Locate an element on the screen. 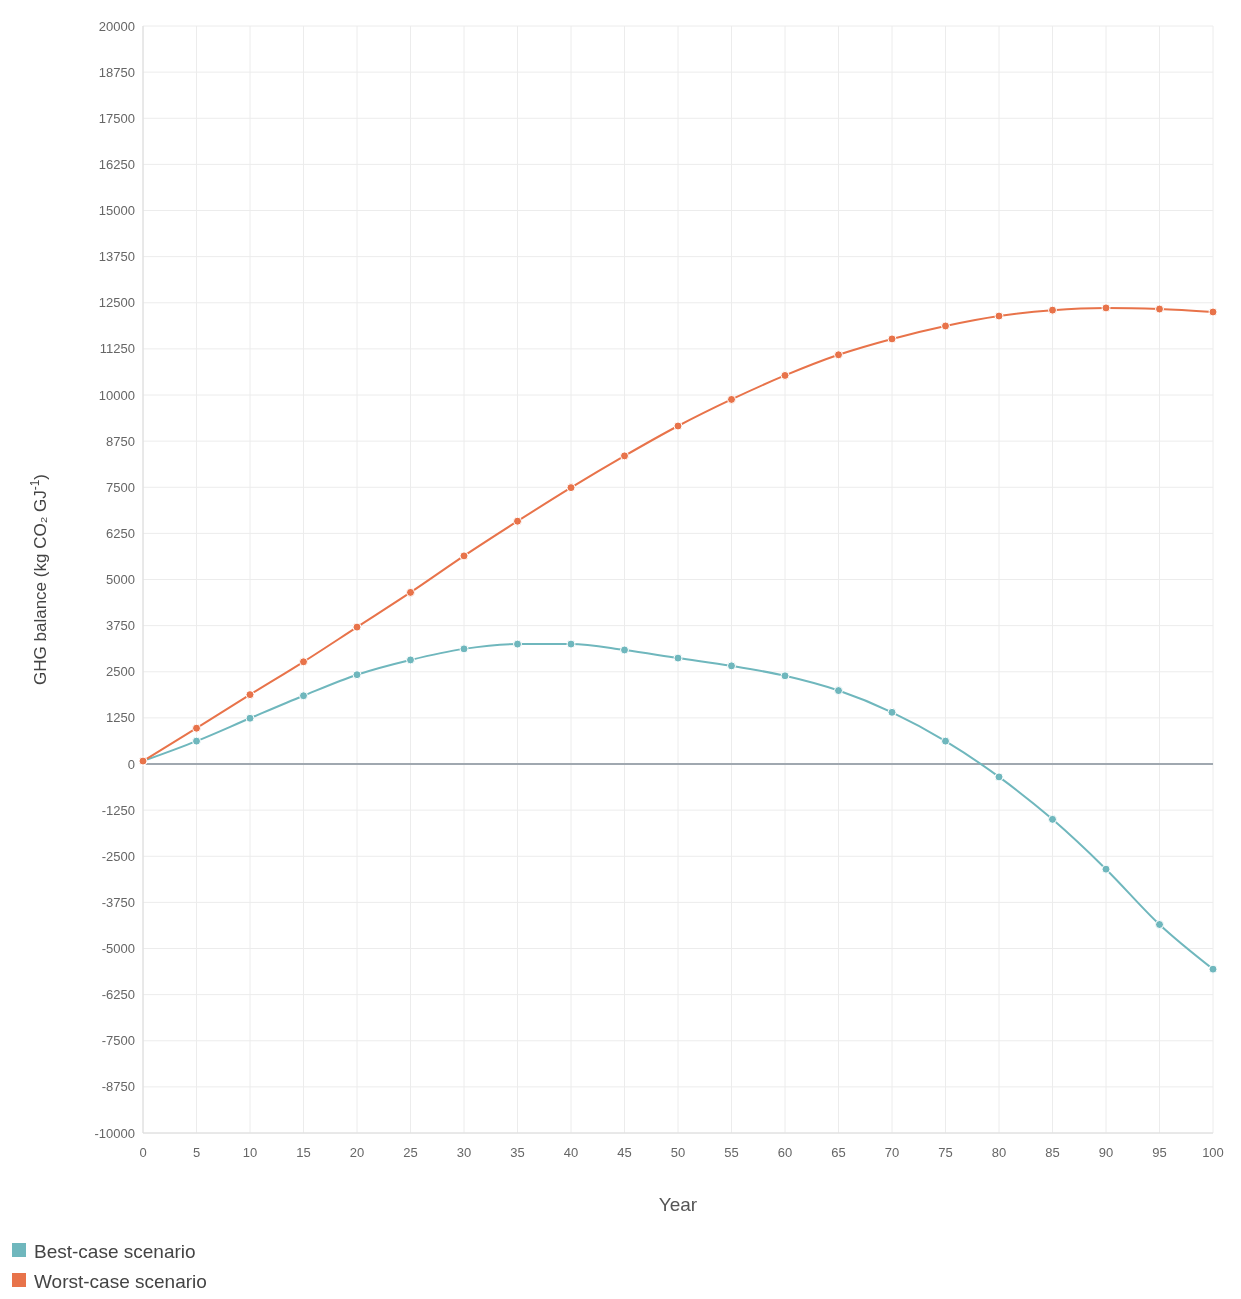 The image size is (1241, 1299). x-tick-label: 0 is located at coordinates (143, 1152).